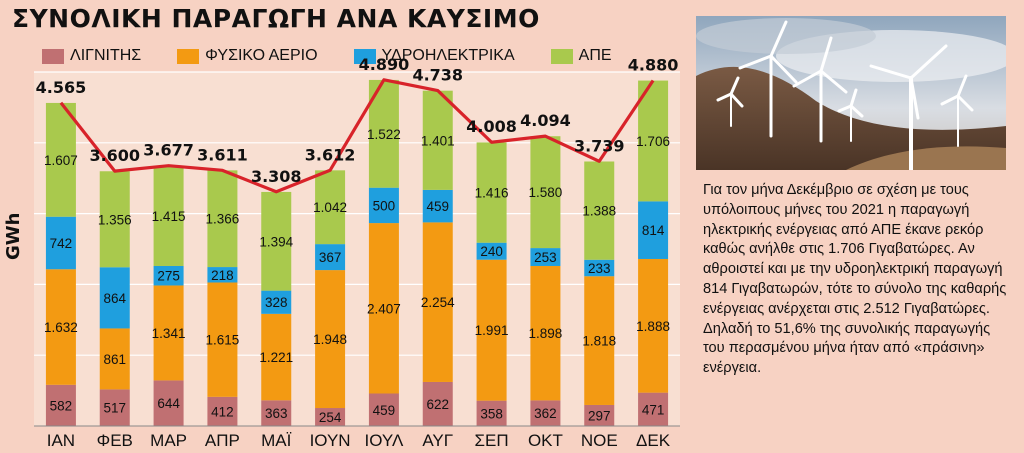  Describe the element at coordinates (222, 411) in the screenshot. I see `data-label: 412` at that location.